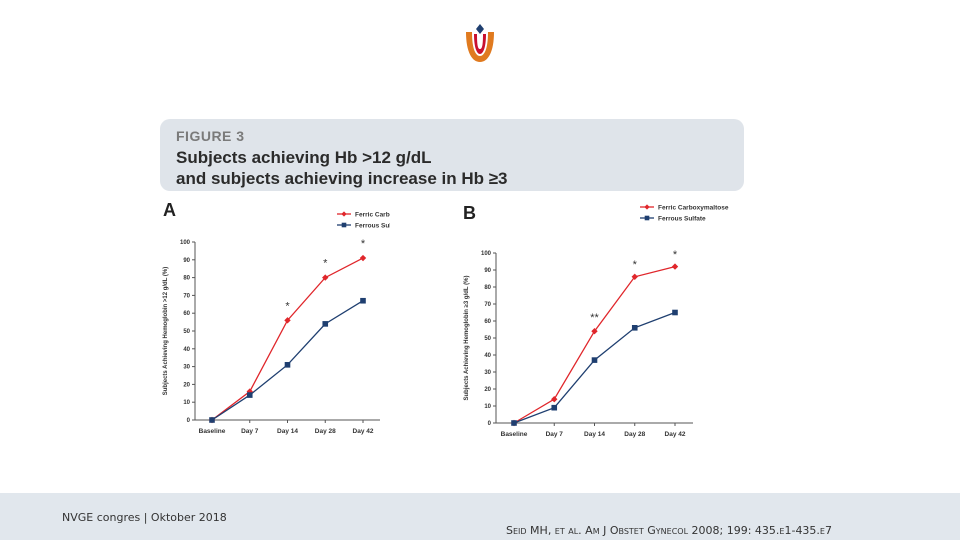  What do you see at coordinates (304, 157) in the screenshot?
I see `figure-title-line-1: Subjects achieving Hb >12 g/dL` at bounding box center [304, 157].